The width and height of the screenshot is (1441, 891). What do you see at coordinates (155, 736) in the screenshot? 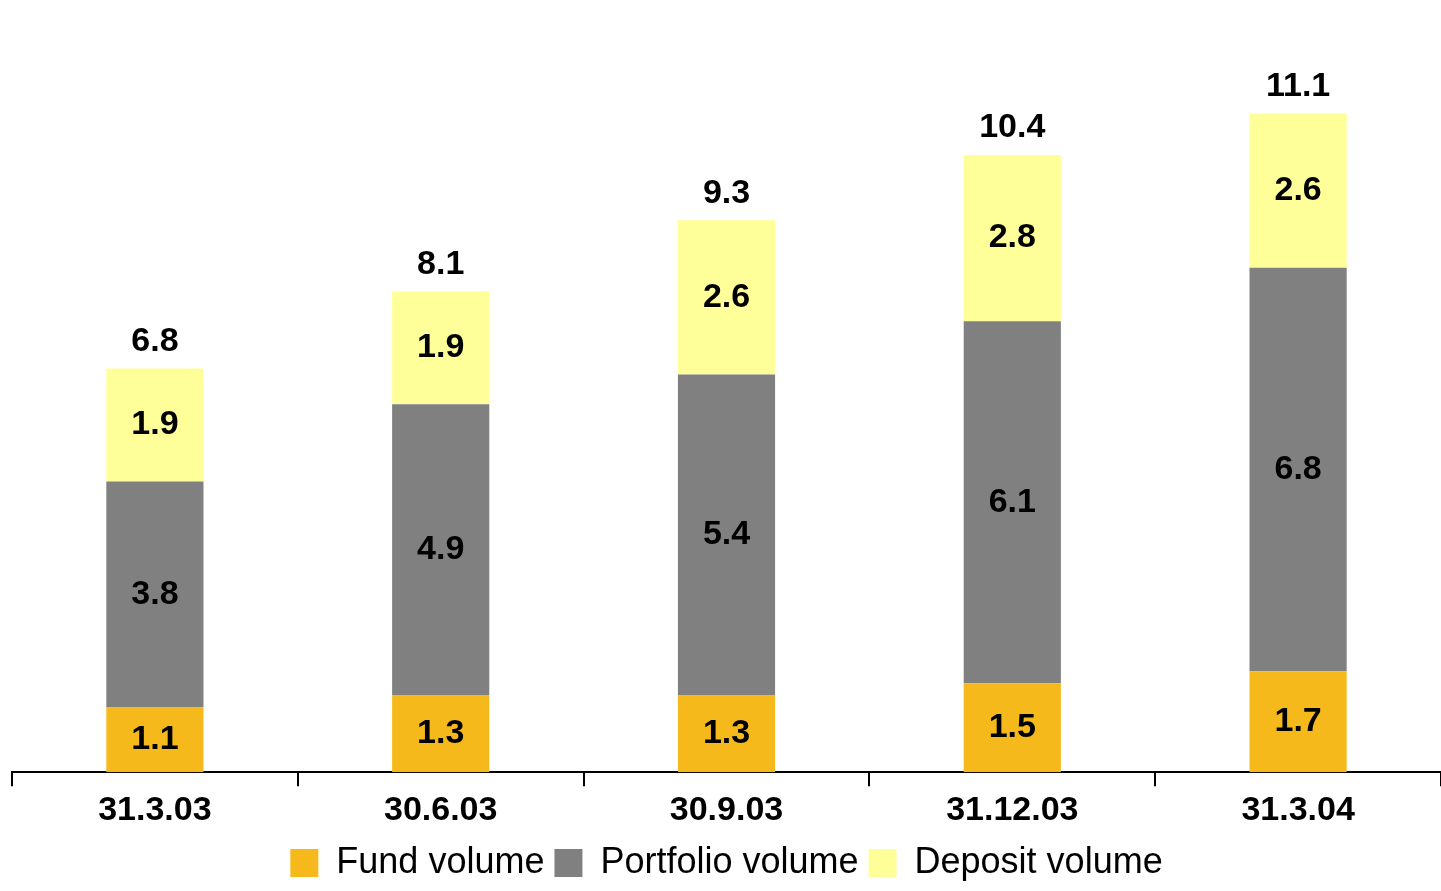
I see `data-label: 1.1` at bounding box center [155, 736].